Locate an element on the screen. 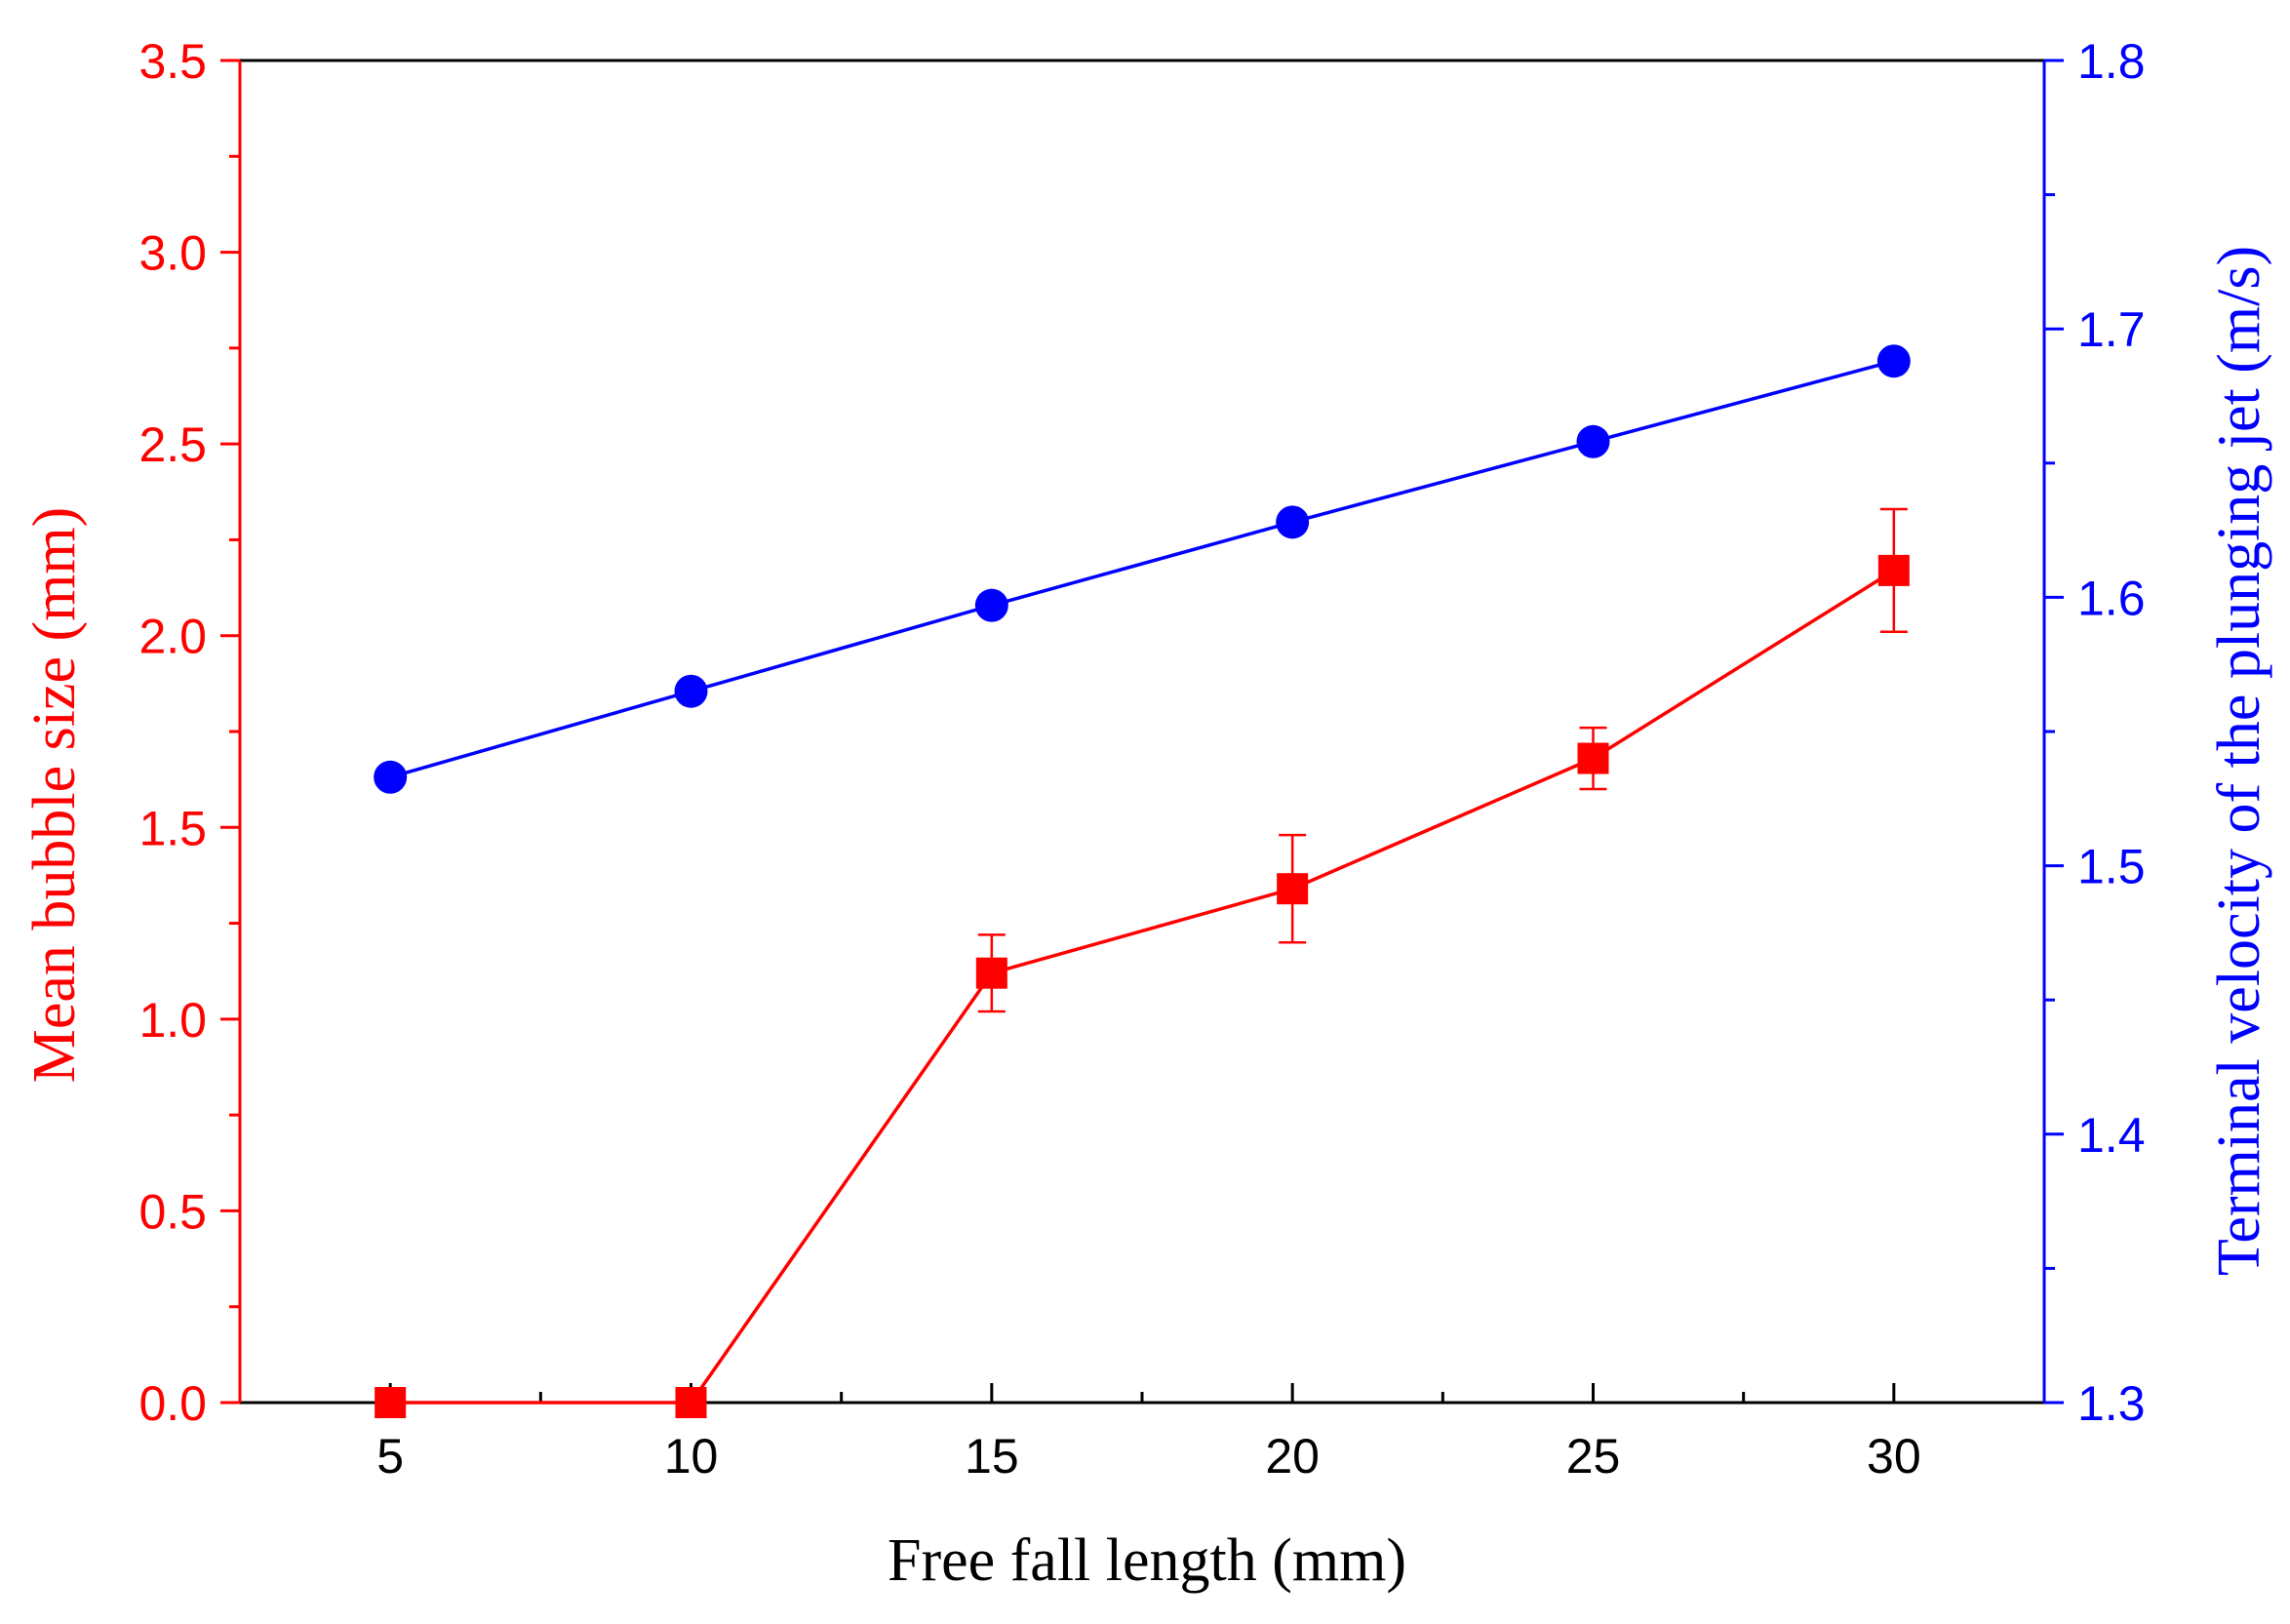  x-tick-label: 10 is located at coordinates (692, 1456).